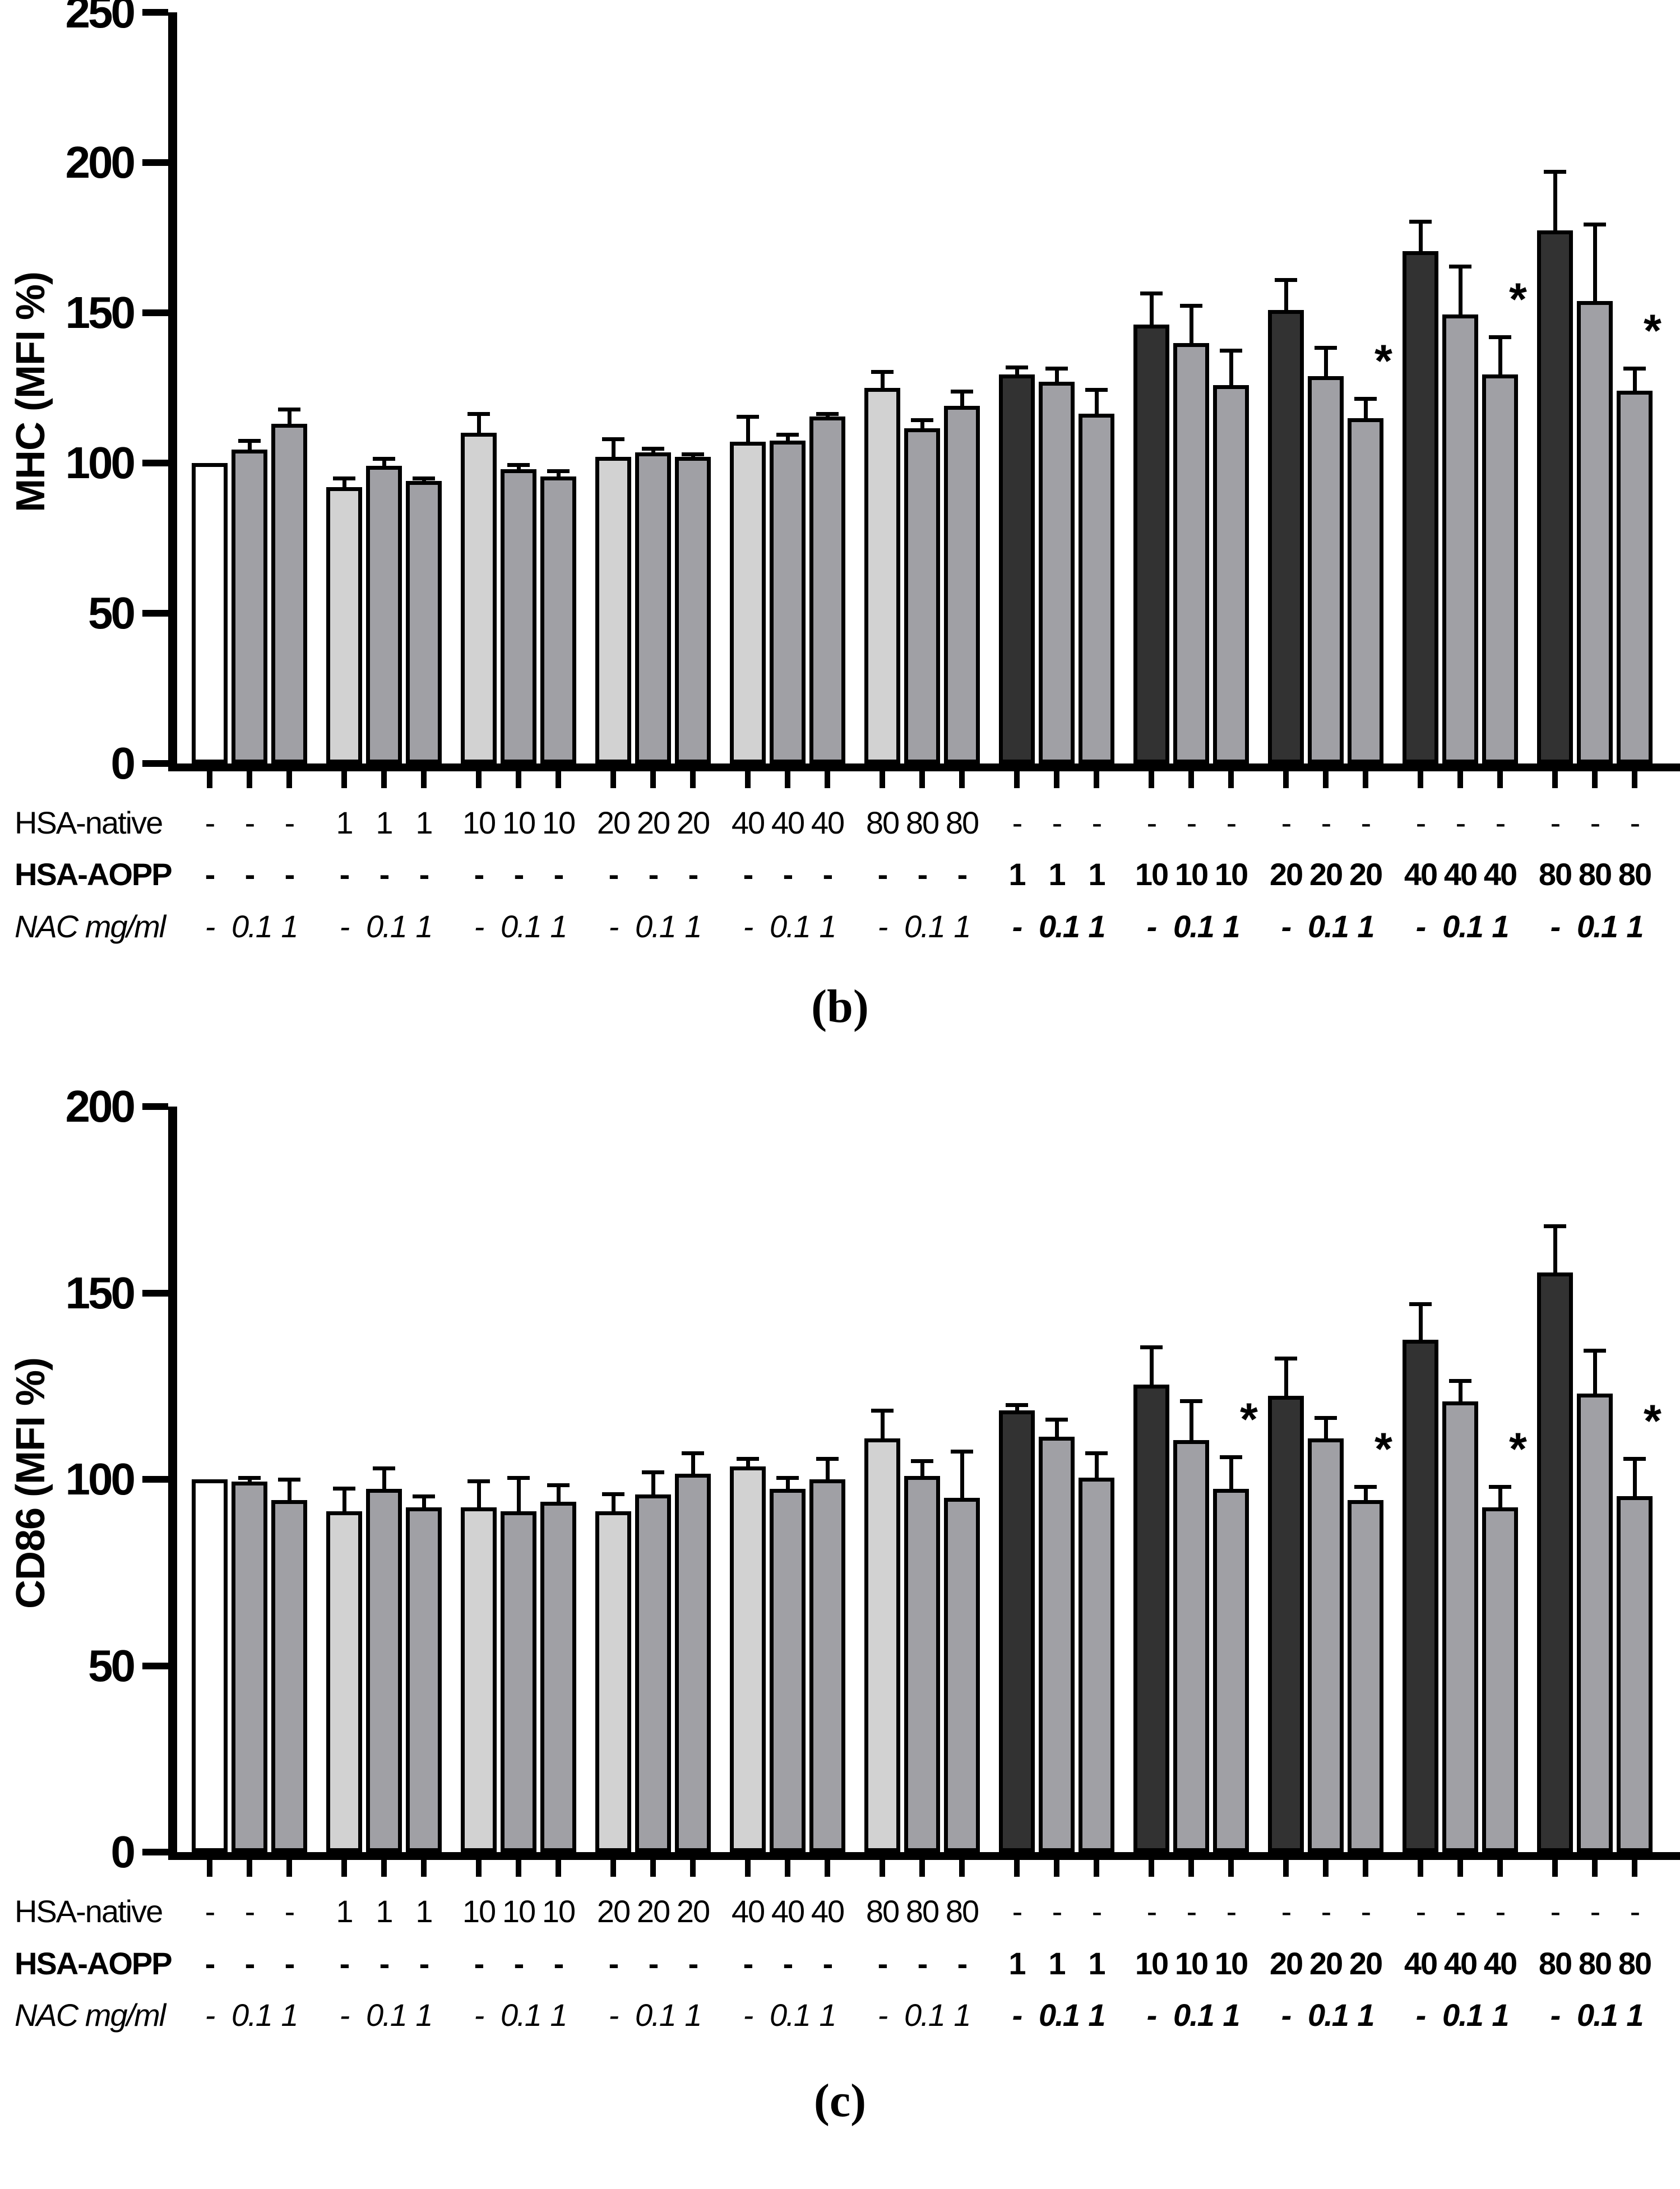 The image size is (1680, 2189). I want to click on axis-row-title-cell: HSA-AOPP, so click(87, 1964).